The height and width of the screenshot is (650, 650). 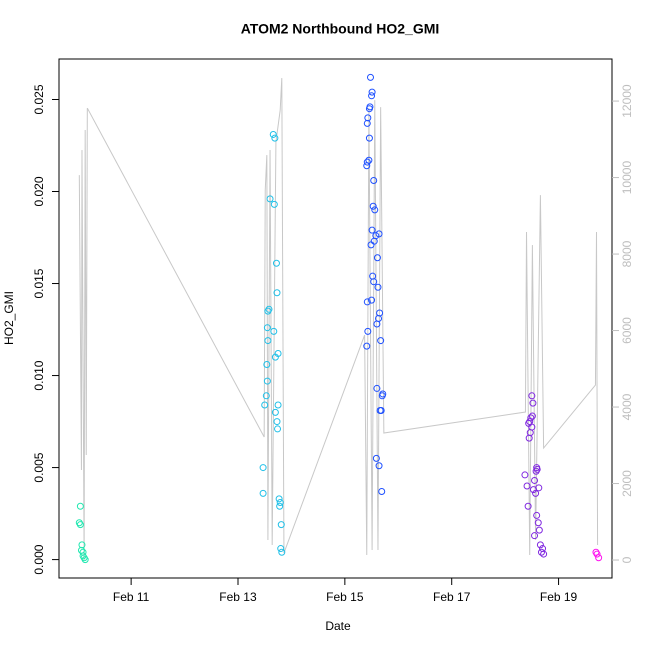 I want to click on chart-title: ATOM2 Northbound HO2_GMI, so click(x=340, y=29).